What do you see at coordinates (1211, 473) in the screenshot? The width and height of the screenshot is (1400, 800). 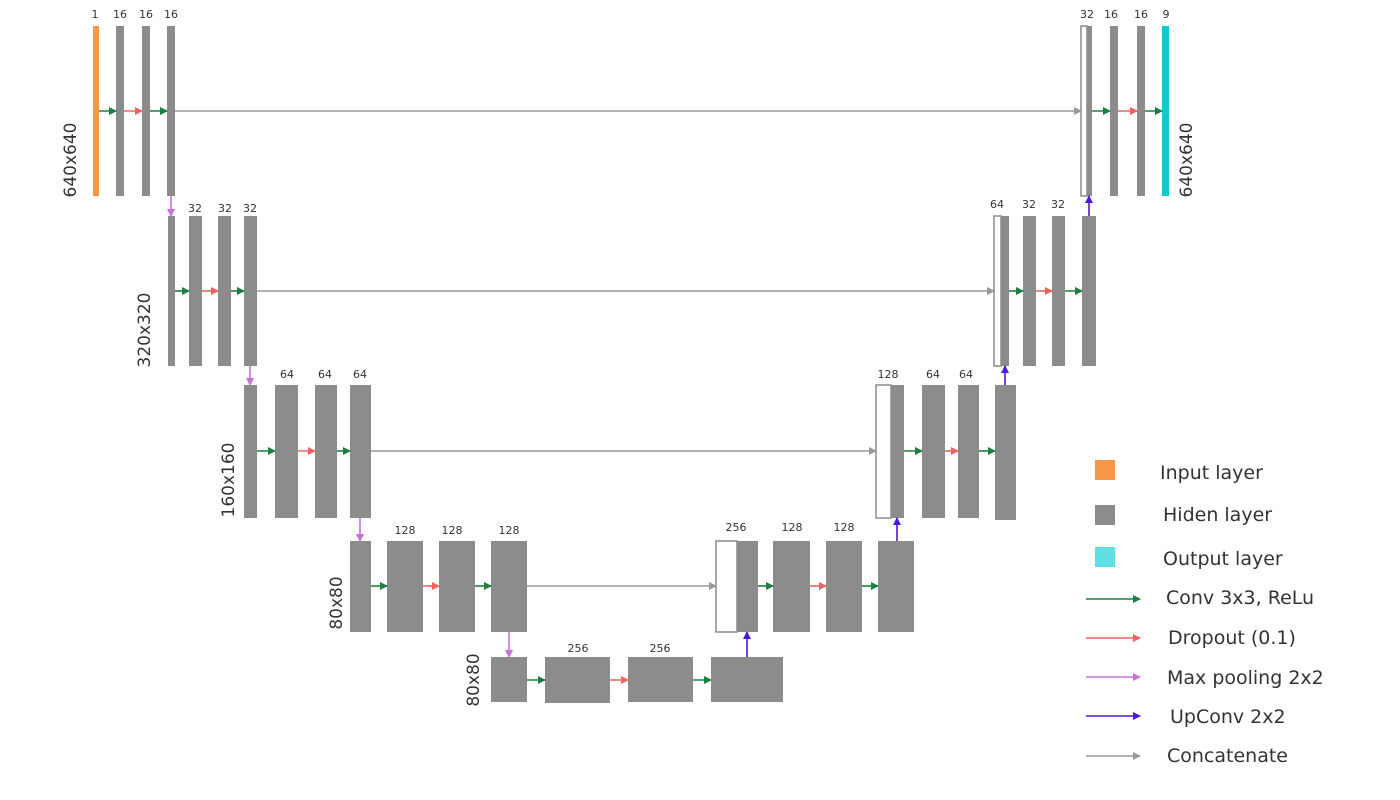 I see `legend-input-label: Input layer` at bounding box center [1211, 473].